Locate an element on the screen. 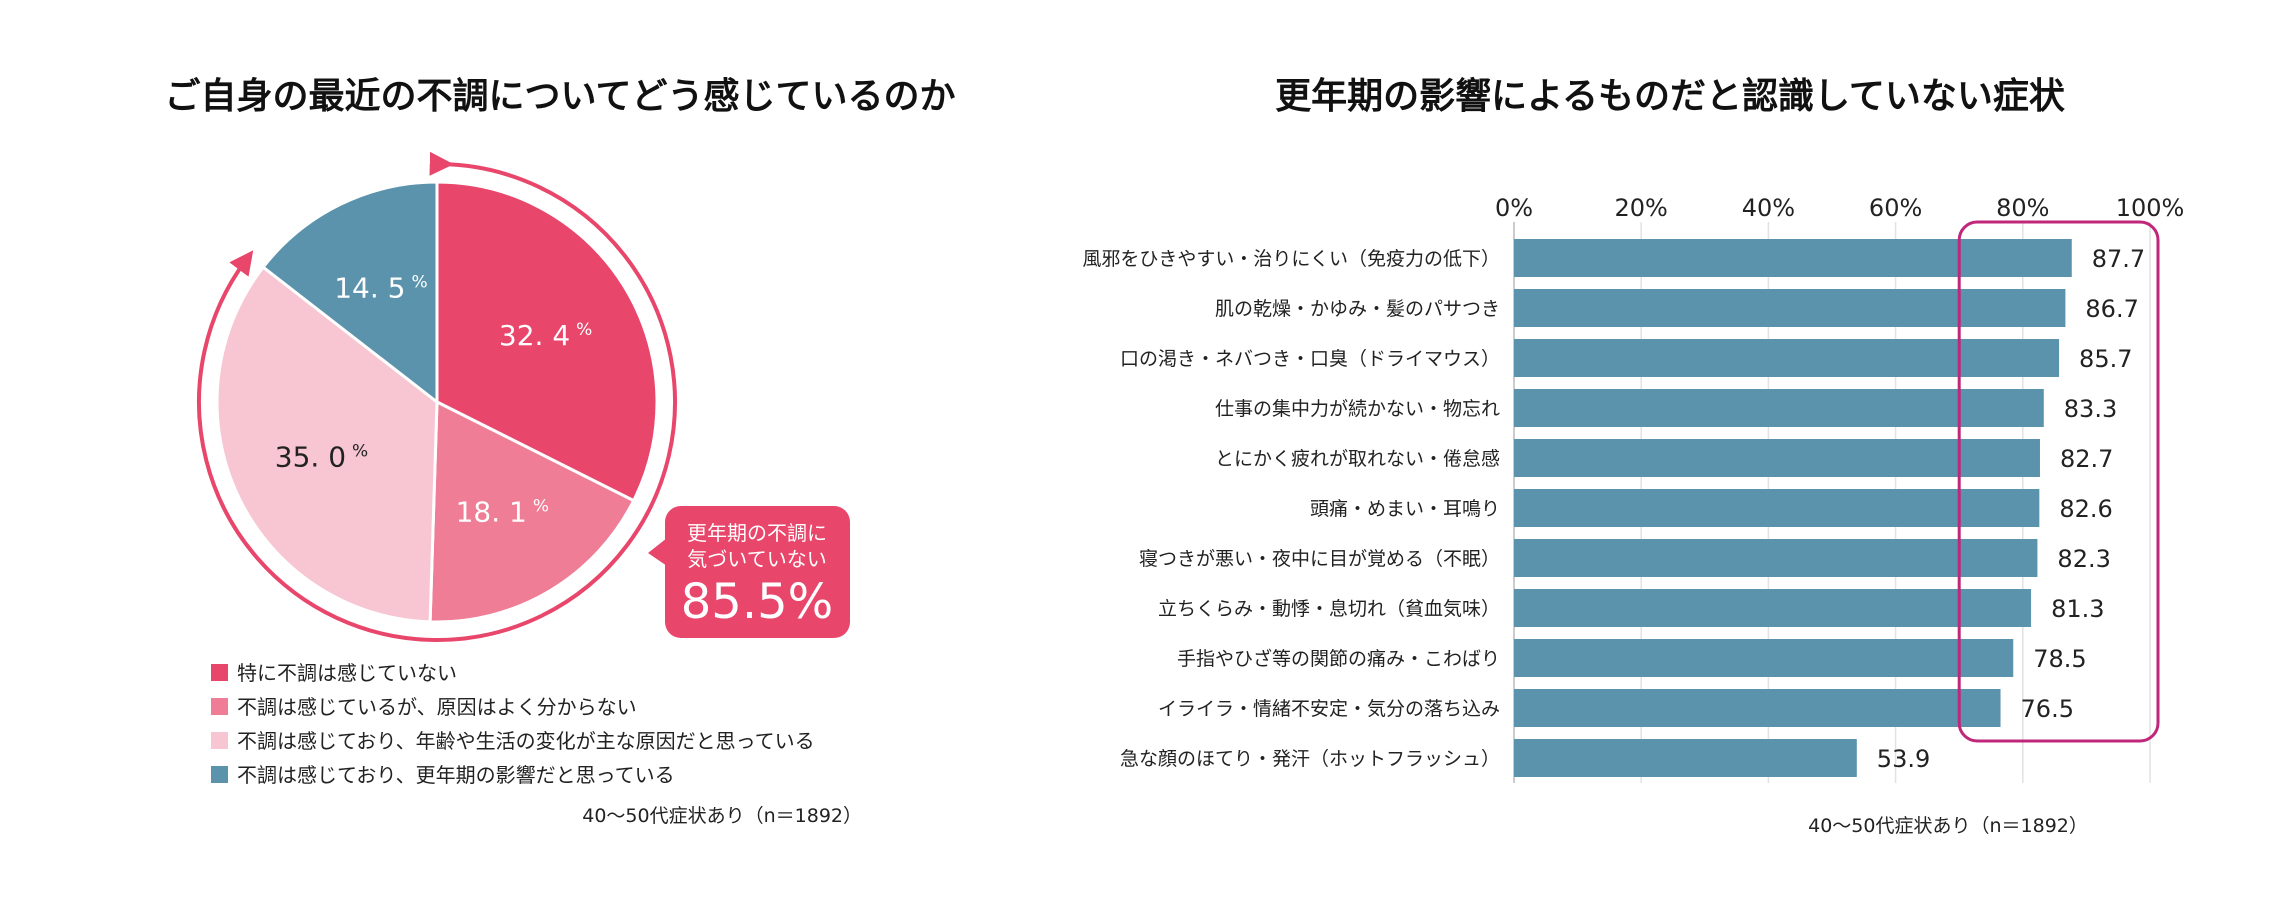 Image resolution: width=2280 pixels, height=899 pixels. pie-slices is located at coordinates (437, 402).